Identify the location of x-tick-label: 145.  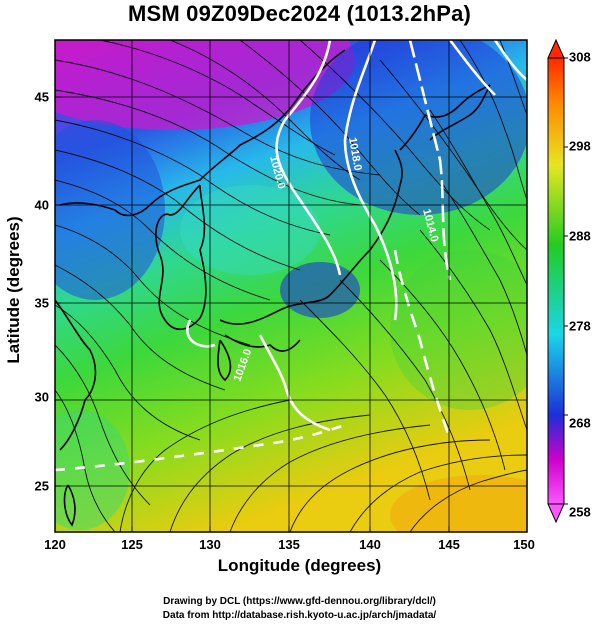
(449, 544).